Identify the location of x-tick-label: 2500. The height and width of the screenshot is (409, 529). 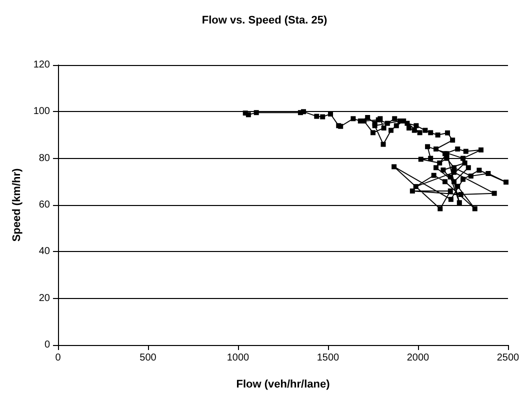
(508, 358).